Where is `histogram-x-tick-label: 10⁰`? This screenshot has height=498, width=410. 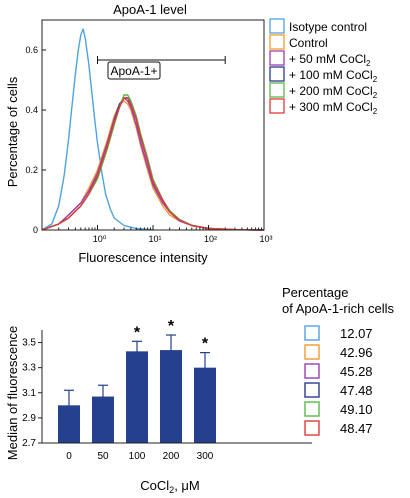
histogram-x-tick-label: 10⁰ is located at coordinates (100, 239).